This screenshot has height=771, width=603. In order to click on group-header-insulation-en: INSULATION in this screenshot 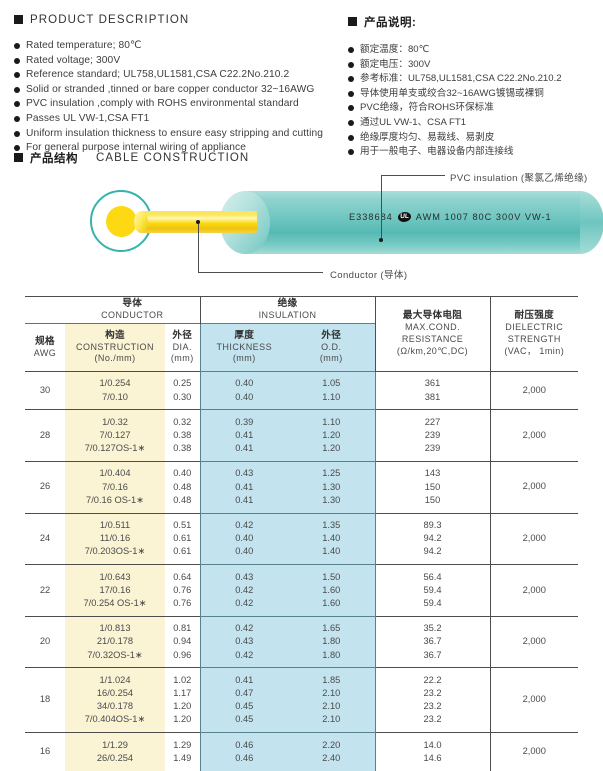, I will do `click(288, 316)`.